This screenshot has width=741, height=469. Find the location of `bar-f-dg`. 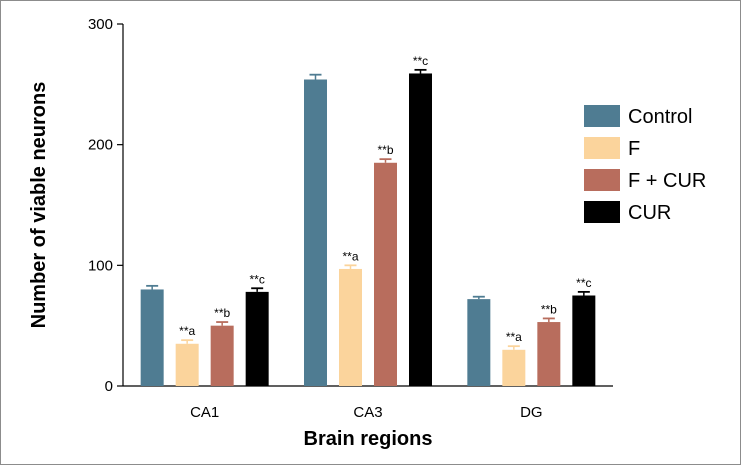

bar-f-dg is located at coordinates (514, 367).